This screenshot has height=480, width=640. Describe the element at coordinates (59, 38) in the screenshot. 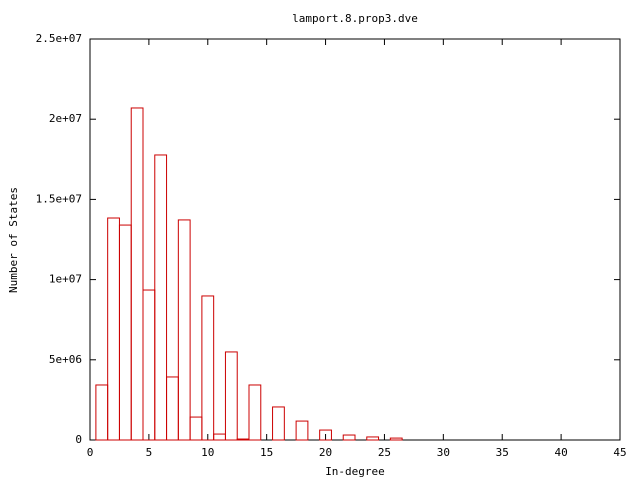

I see `y-tick-label: 2.5e+07` at that location.